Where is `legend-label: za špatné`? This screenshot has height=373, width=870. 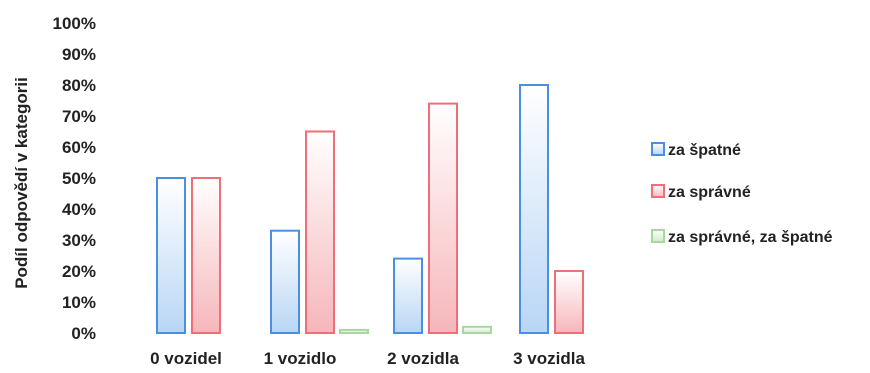
legend-label: za špatné is located at coordinates (704, 150).